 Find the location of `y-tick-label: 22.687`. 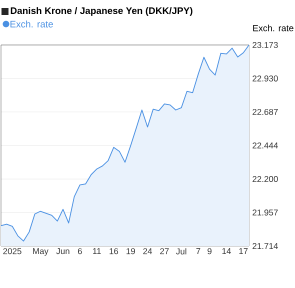

y-tick-label: 22.687 is located at coordinates (265, 111).